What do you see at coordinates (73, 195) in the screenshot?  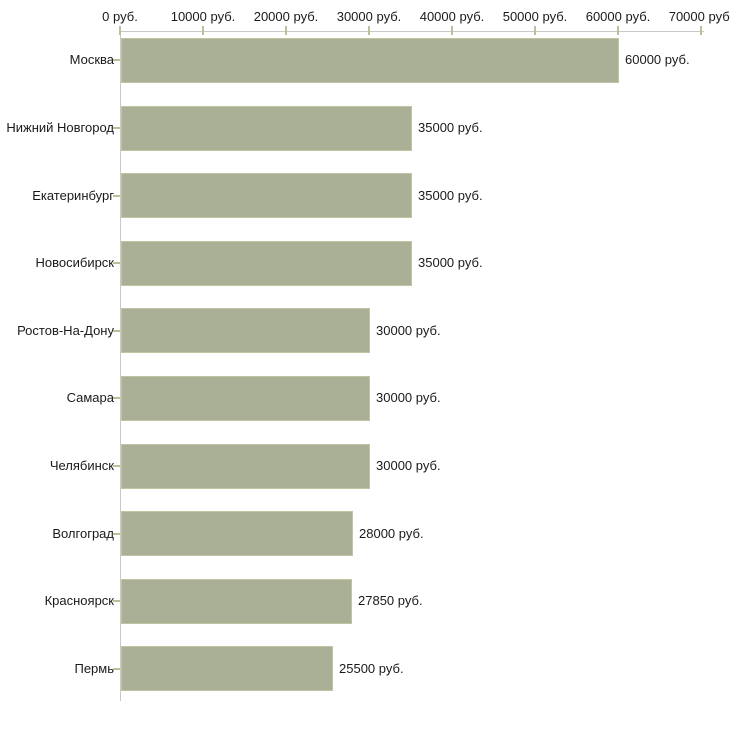 I see `category-label: Екатеринбург` at bounding box center [73, 195].